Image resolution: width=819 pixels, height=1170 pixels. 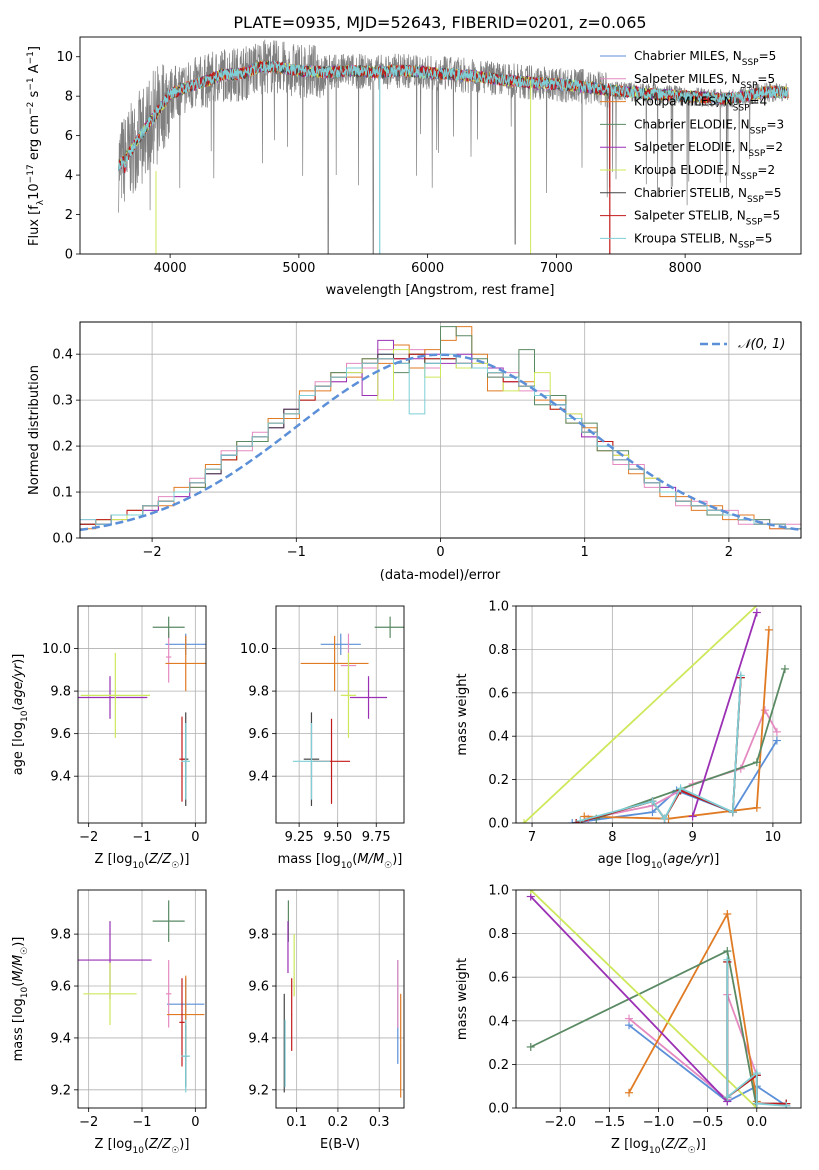 I want to click on x-axis-label: mass [log10(M/M☉)], so click(x=340, y=861).